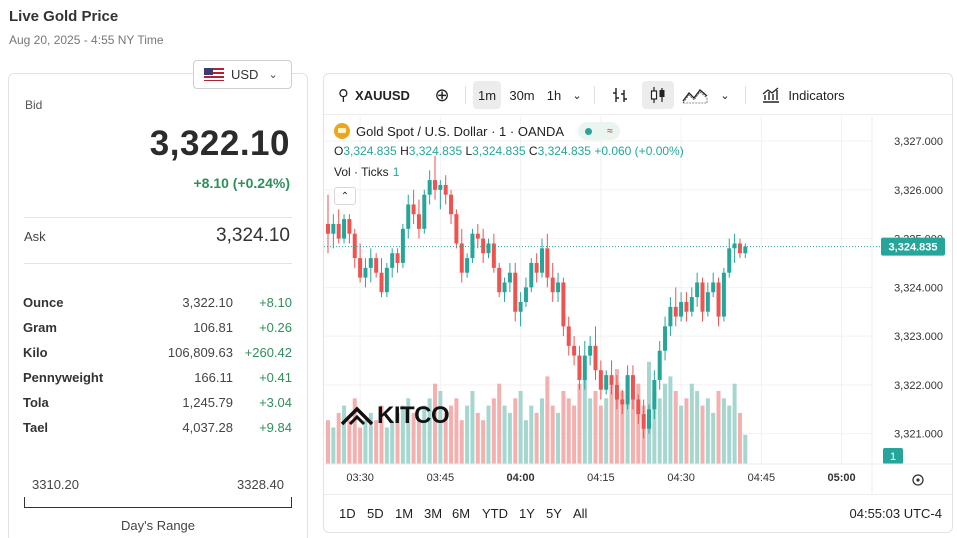 The height and width of the screenshot is (538, 957). I want to click on bid-change: +8.10 (+0.24%), so click(241, 183).